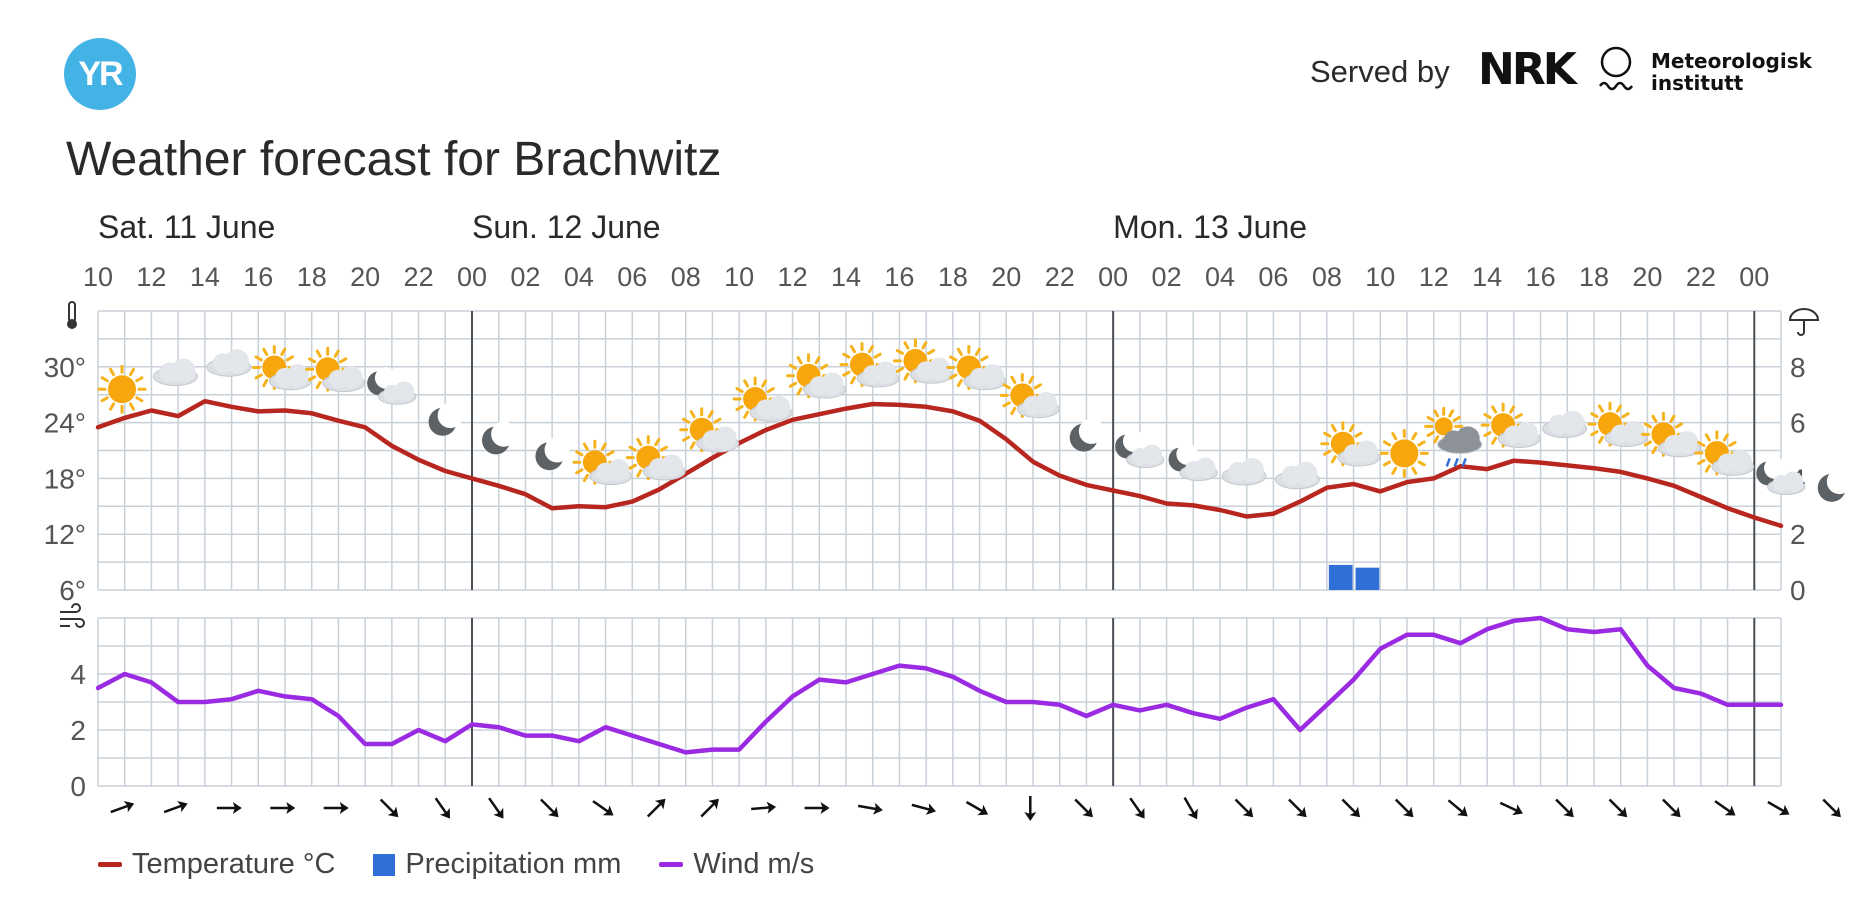 This screenshot has height=924, width=1849. What do you see at coordinates (1456, 462) in the screenshot?
I see `rain-drop` at bounding box center [1456, 462].